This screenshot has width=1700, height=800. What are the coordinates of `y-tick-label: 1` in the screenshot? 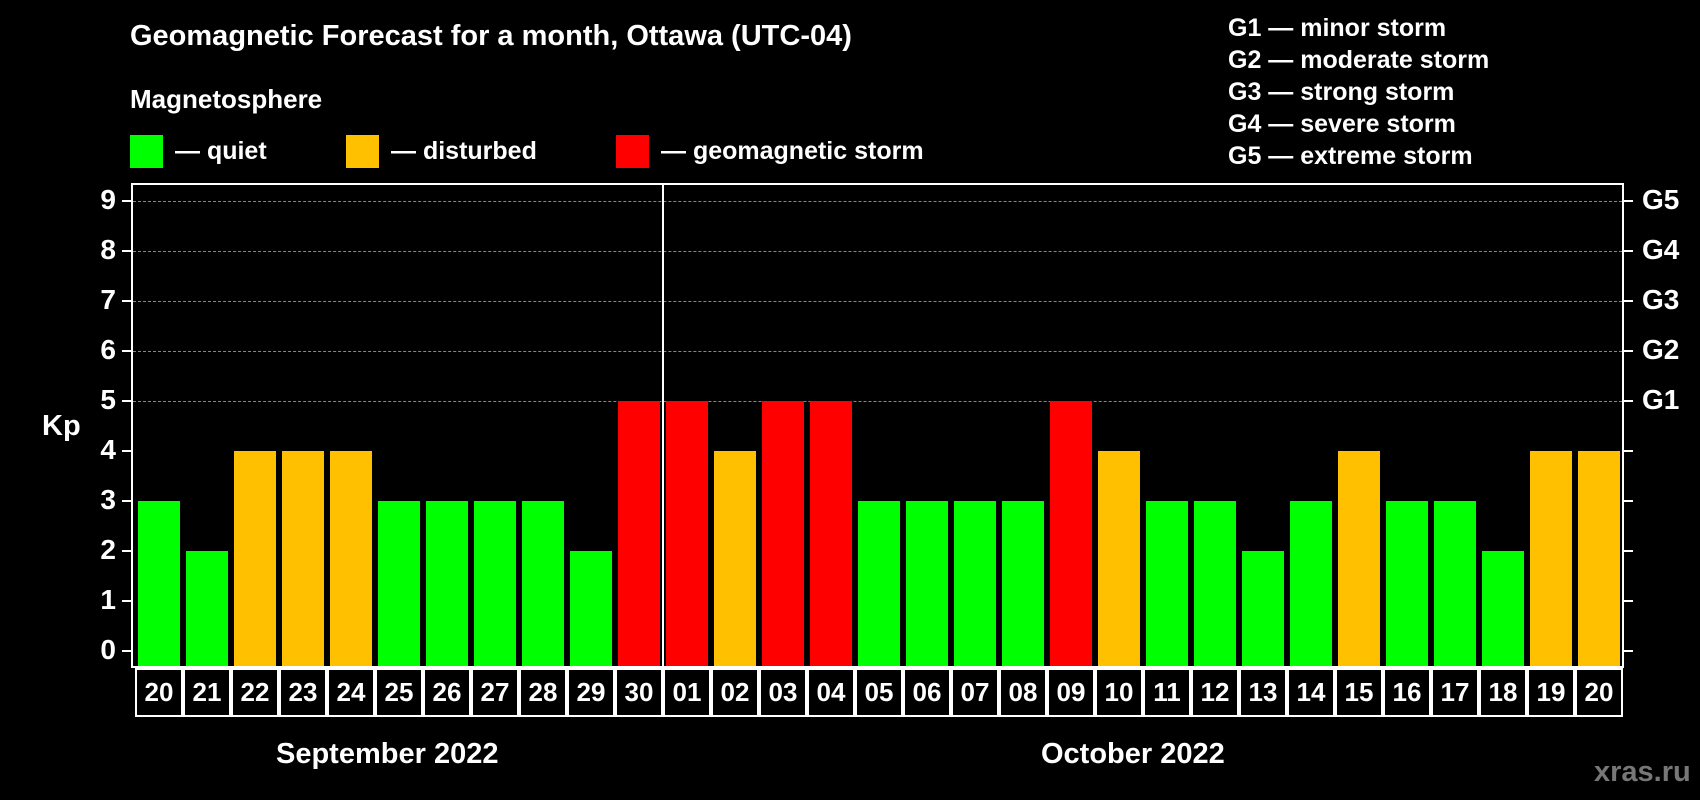 It's located at (108, 599).